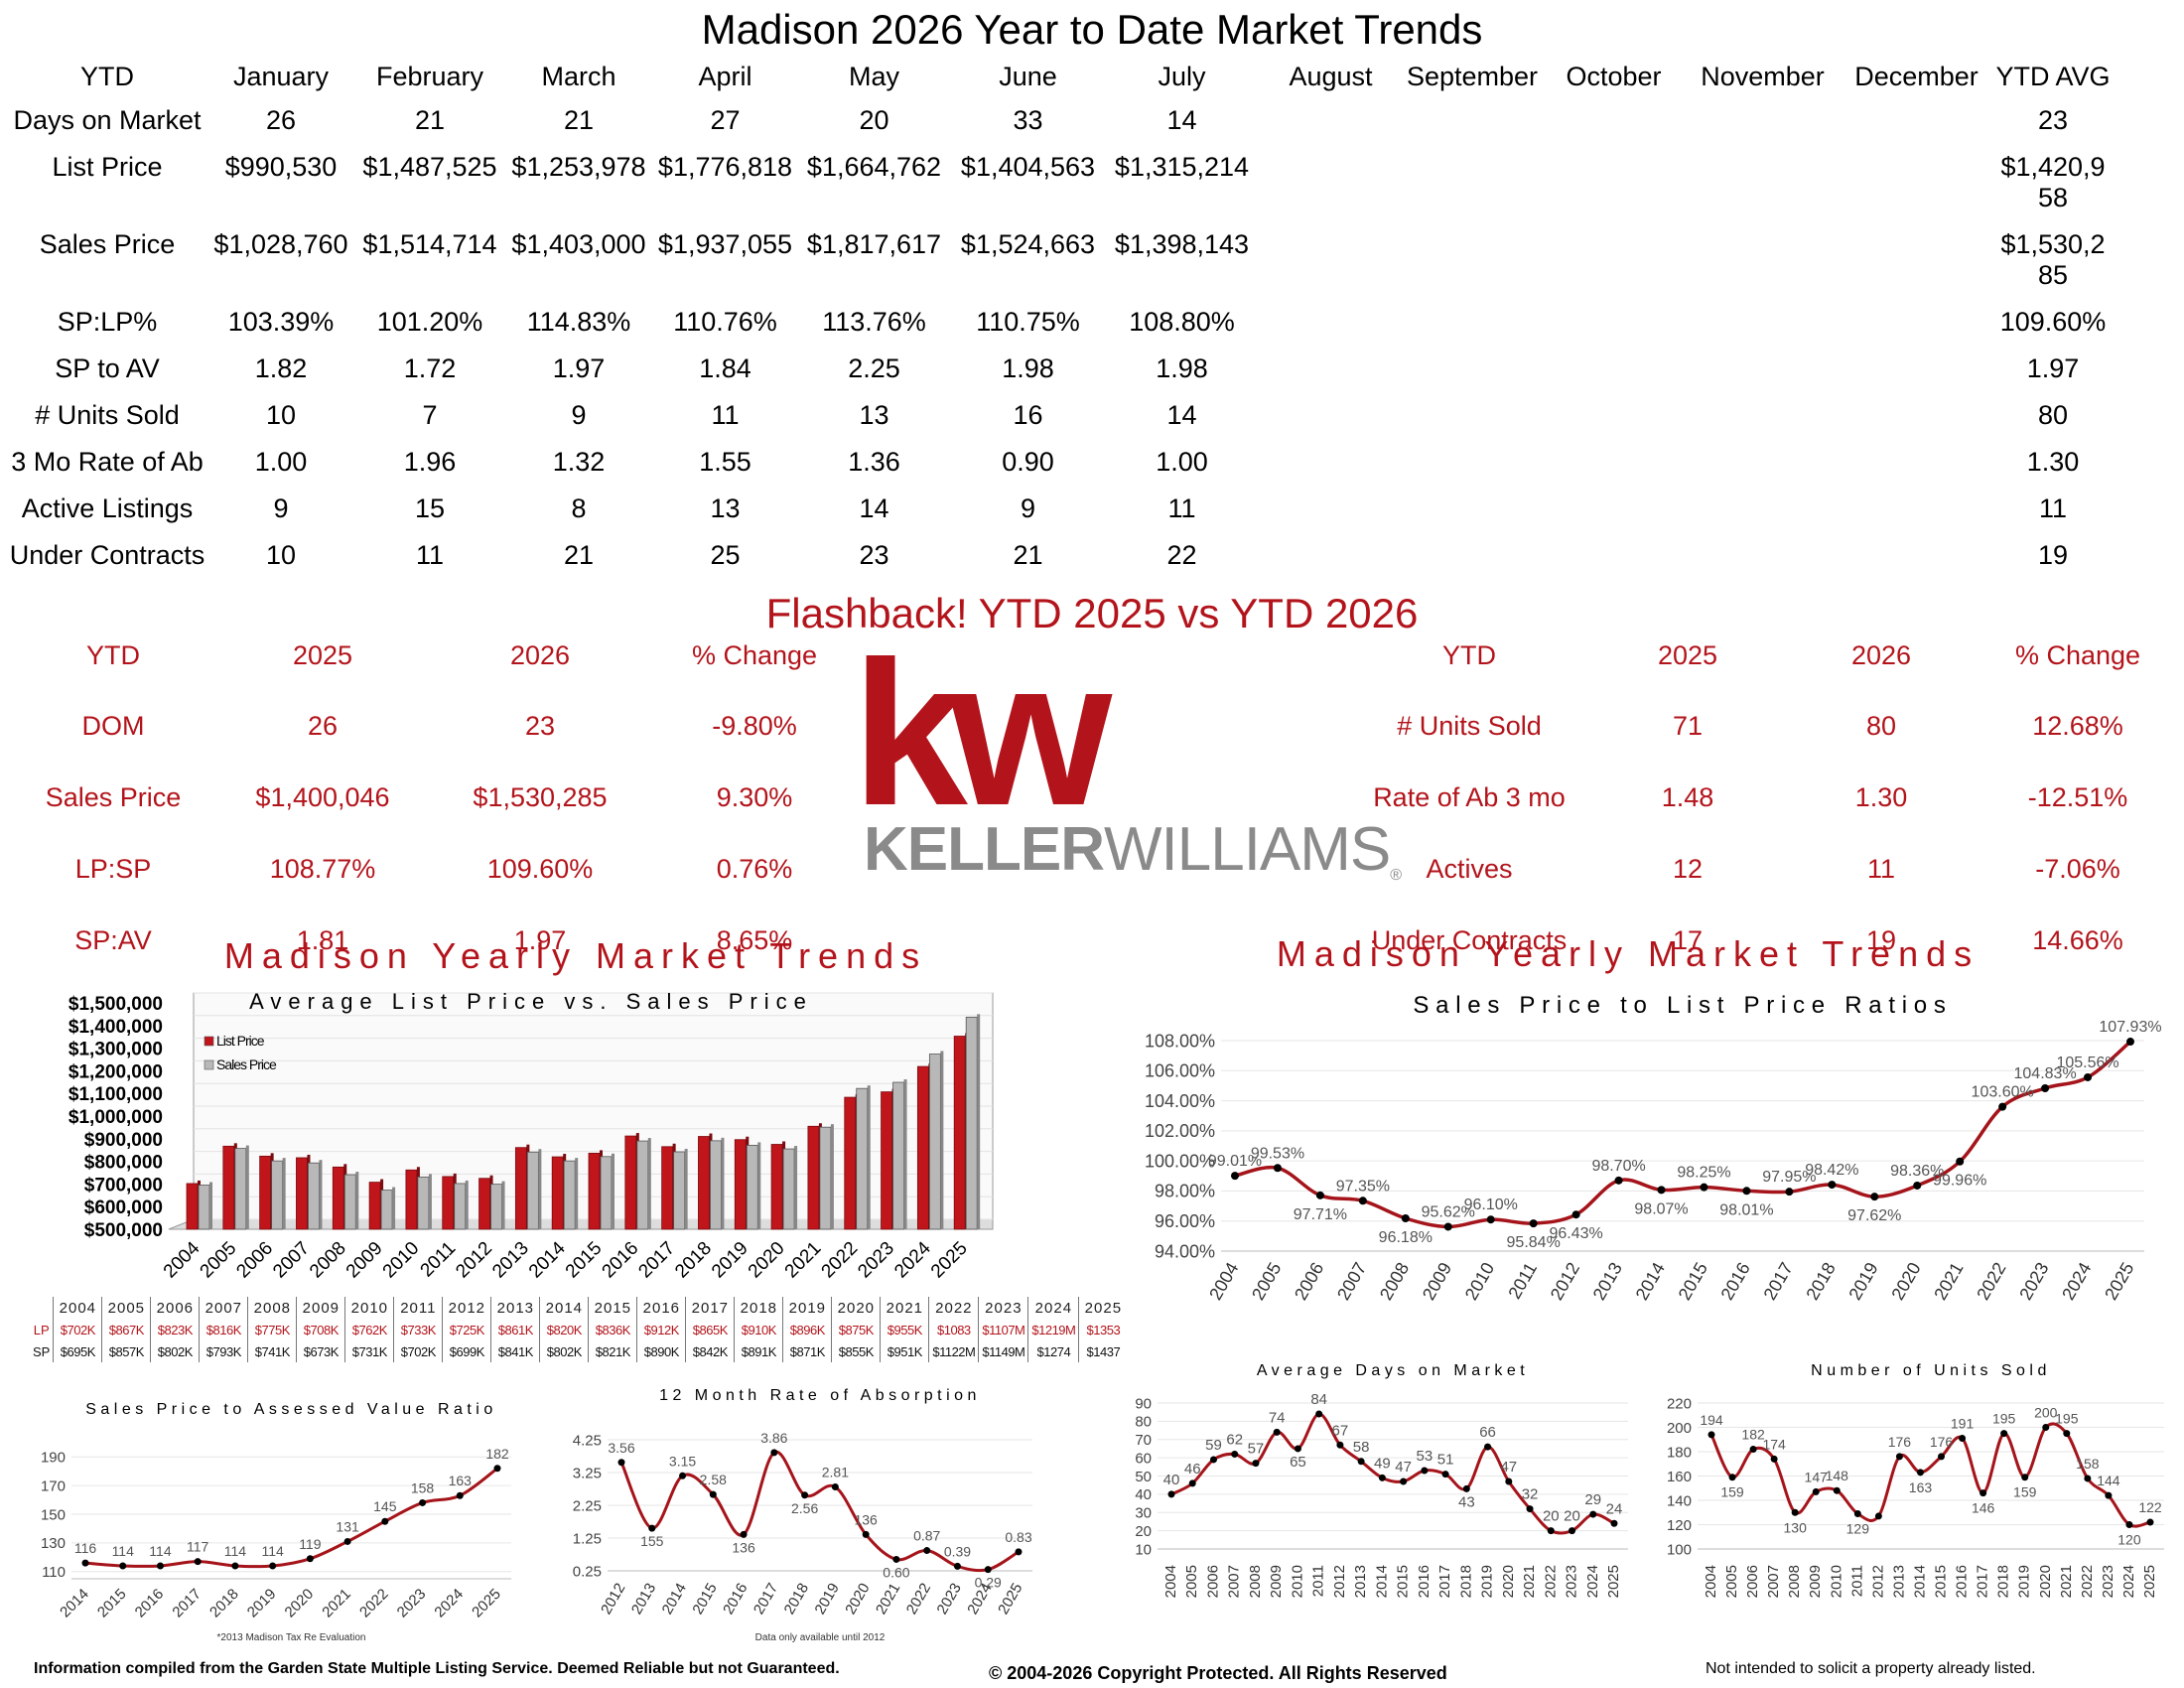 The image size is (2184, 1688). What do you see at coordinates (198, 1547) in the screenshot?
I see `data-label: 117` at bounding box center [198, 1547].